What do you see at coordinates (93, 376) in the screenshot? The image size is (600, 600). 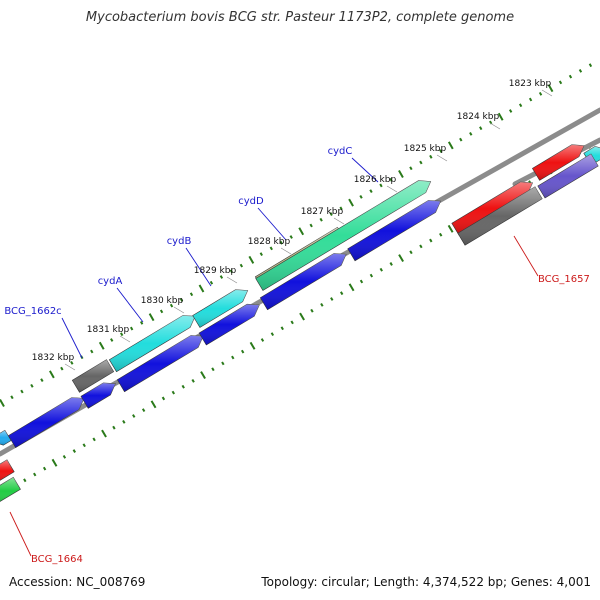 I see `gene-arrow-bcg-1662c-shading` at bounding box center [93, 376].